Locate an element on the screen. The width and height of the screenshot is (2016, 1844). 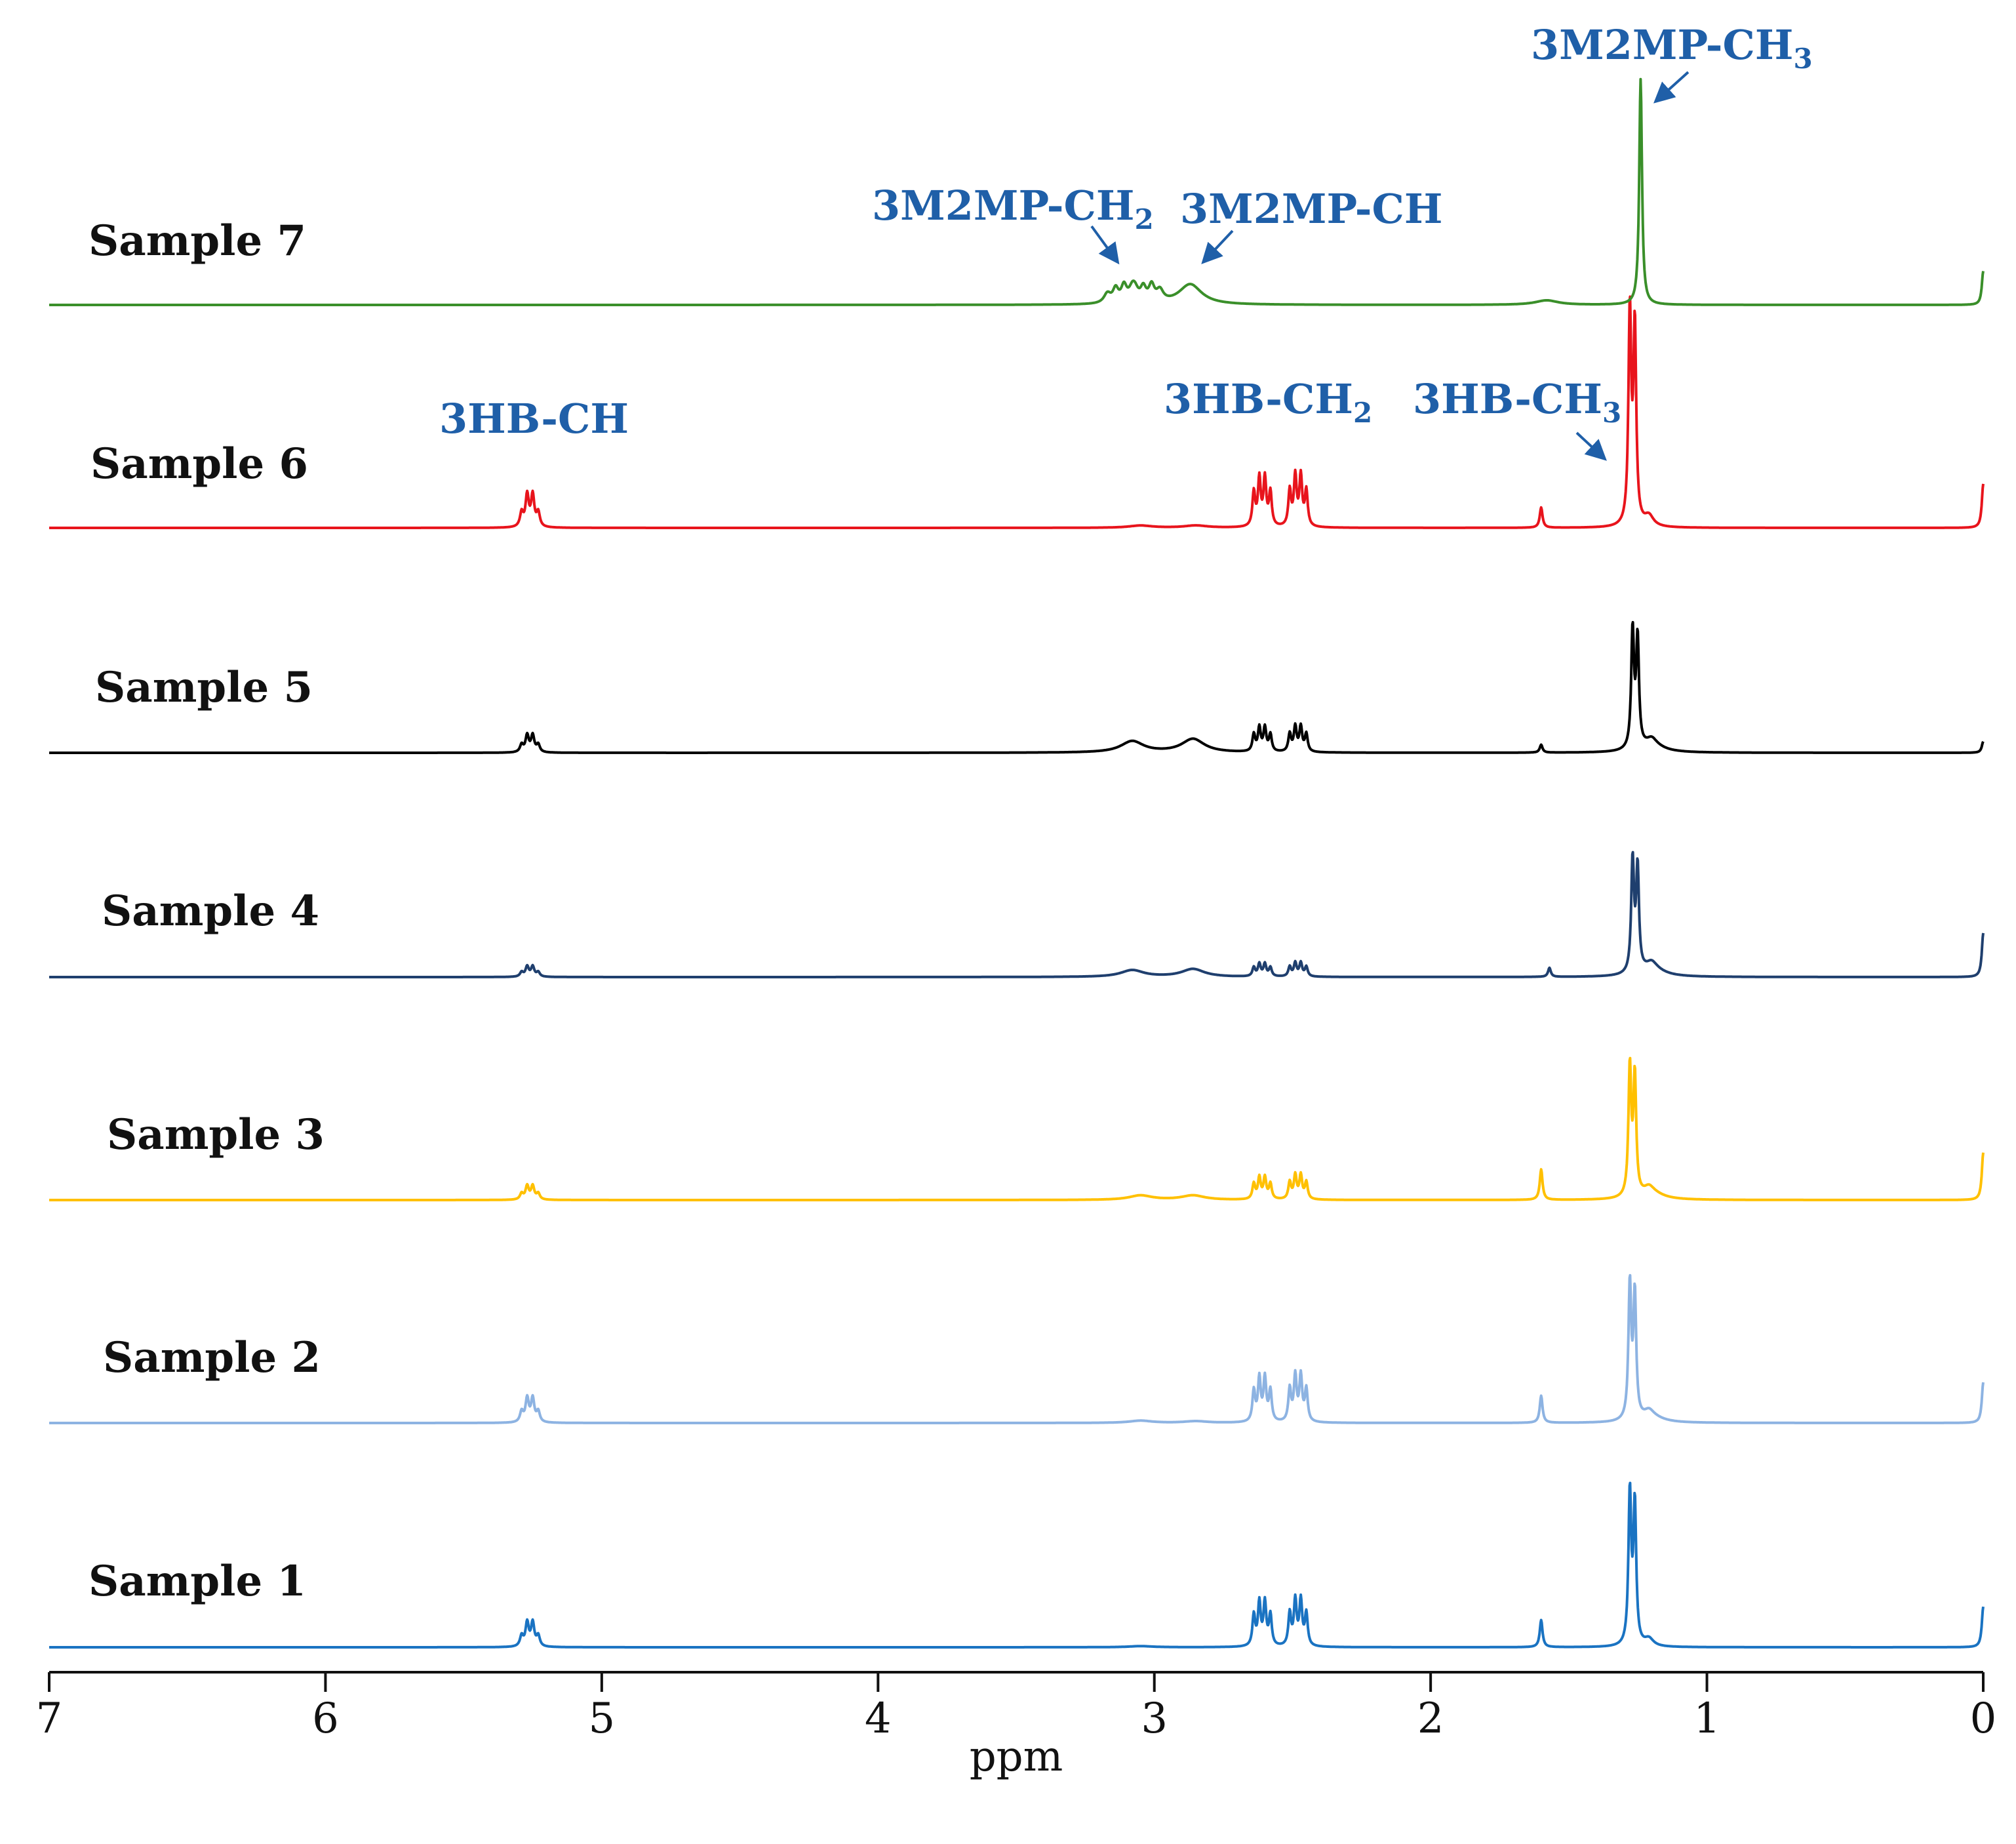
annotation-m-ch: 3M2MP-CH is located at coordinates (1311, 209).